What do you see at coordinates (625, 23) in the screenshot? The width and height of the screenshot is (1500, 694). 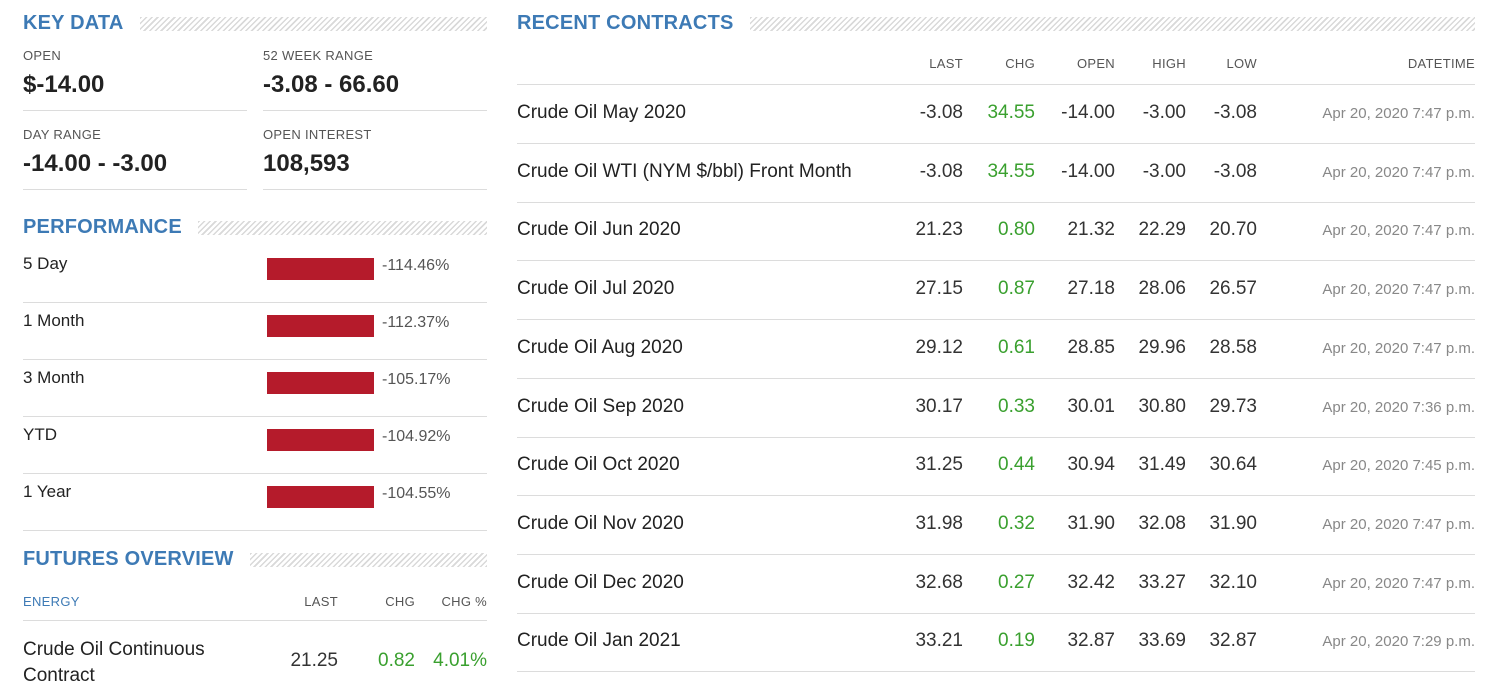 I see `recent-contracts-title-text: RECENT CONTRACTS` at bounding box center [625, 23].